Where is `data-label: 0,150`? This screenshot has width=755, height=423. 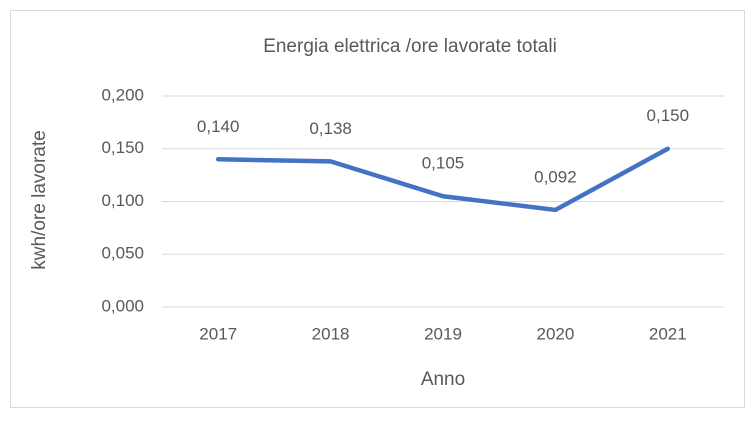
data-label: 0,150 is located at coordinates (668, 115).